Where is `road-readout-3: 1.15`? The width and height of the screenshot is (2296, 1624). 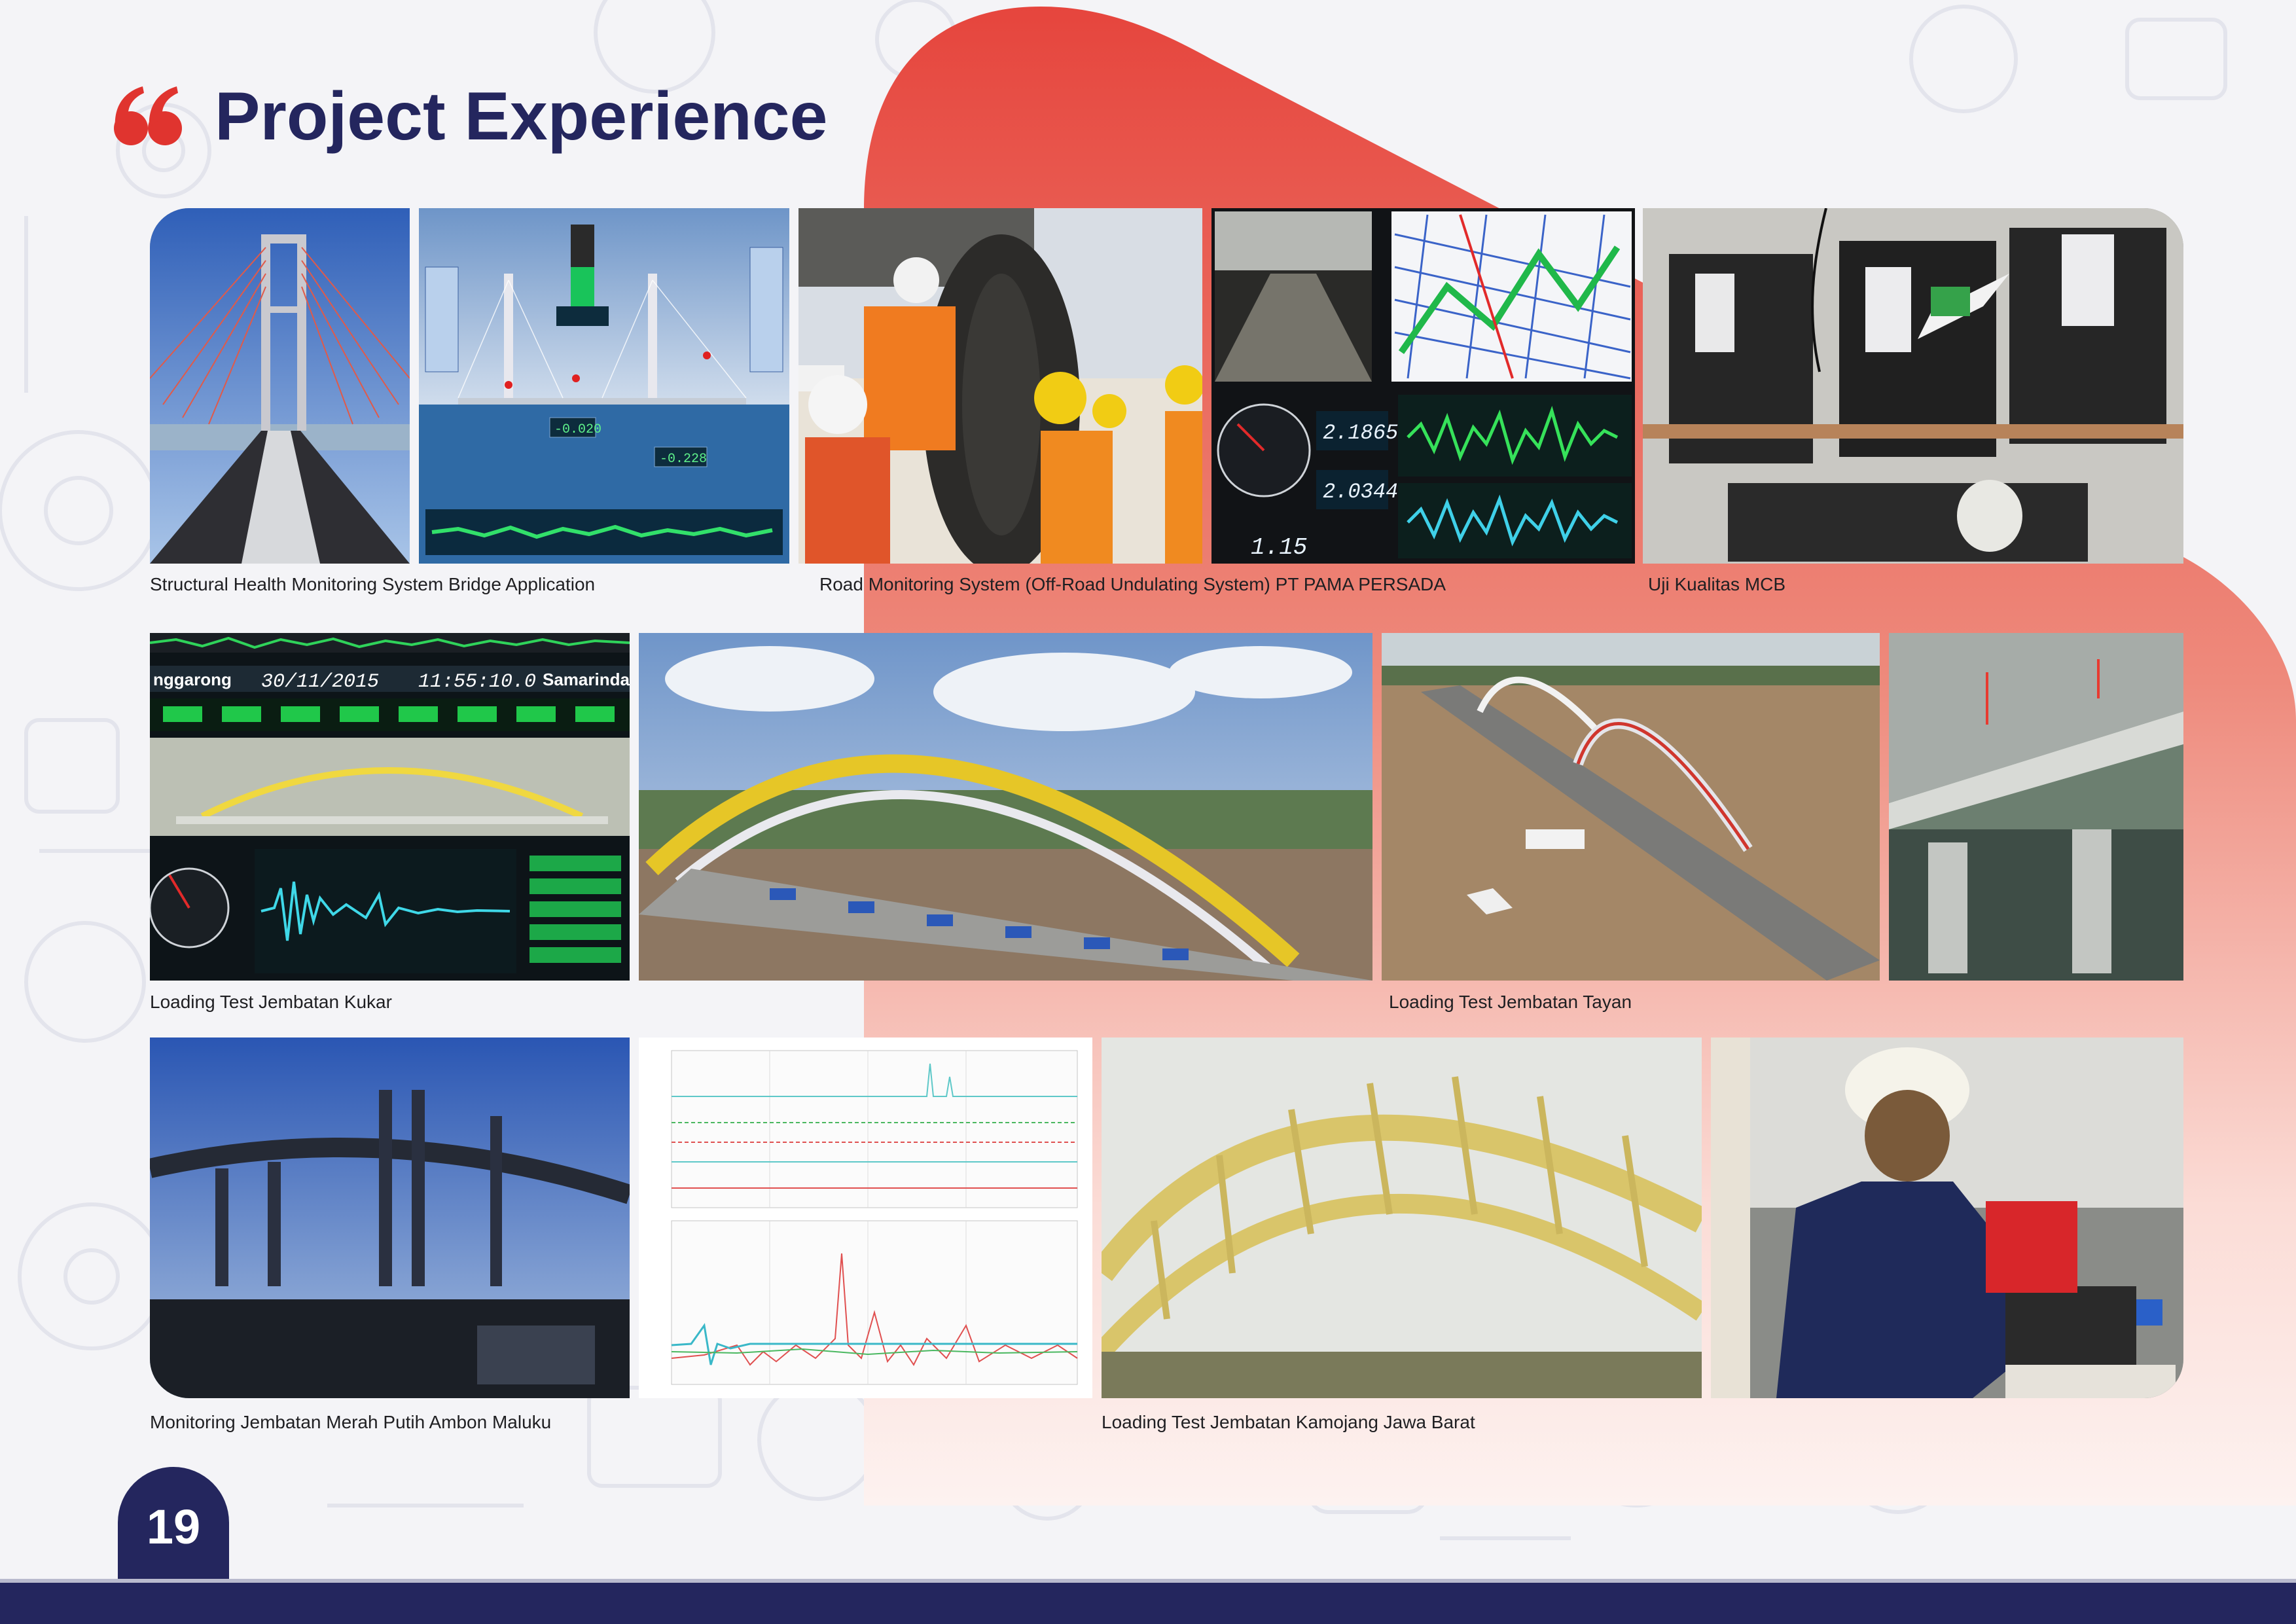 road-readout-3: 1.15 is located at coordinates (1279, 547).